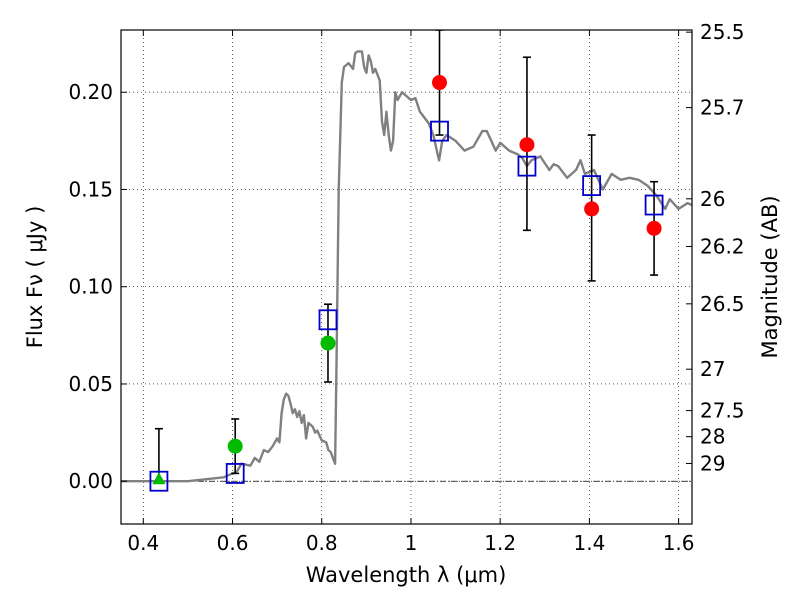 The width and height of the screenshot is (800, 604). Describe the element at coordinates (411, 543) in the screenshot. I see `x-tick-label: 1` at that location.